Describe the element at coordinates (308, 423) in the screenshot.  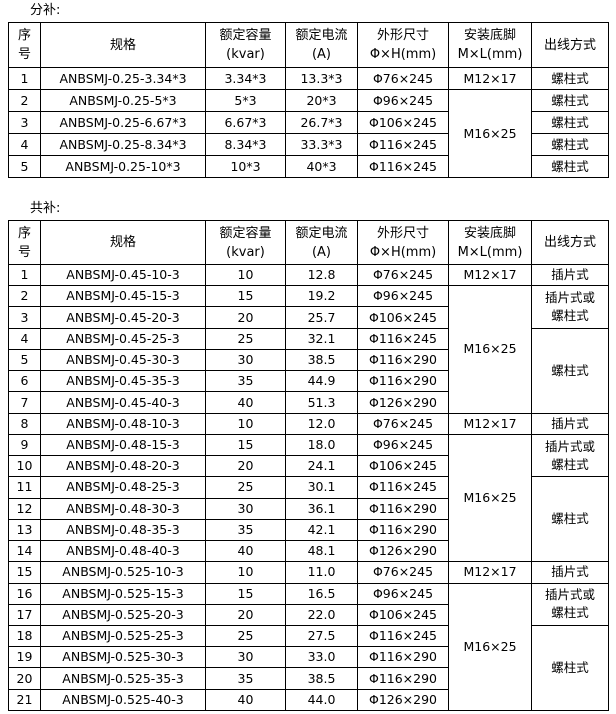
I see `table-row: 8 ANBSMJ-0.48-10-3 10 12.0 Φ76×245 M12×17 插片式` at that location.